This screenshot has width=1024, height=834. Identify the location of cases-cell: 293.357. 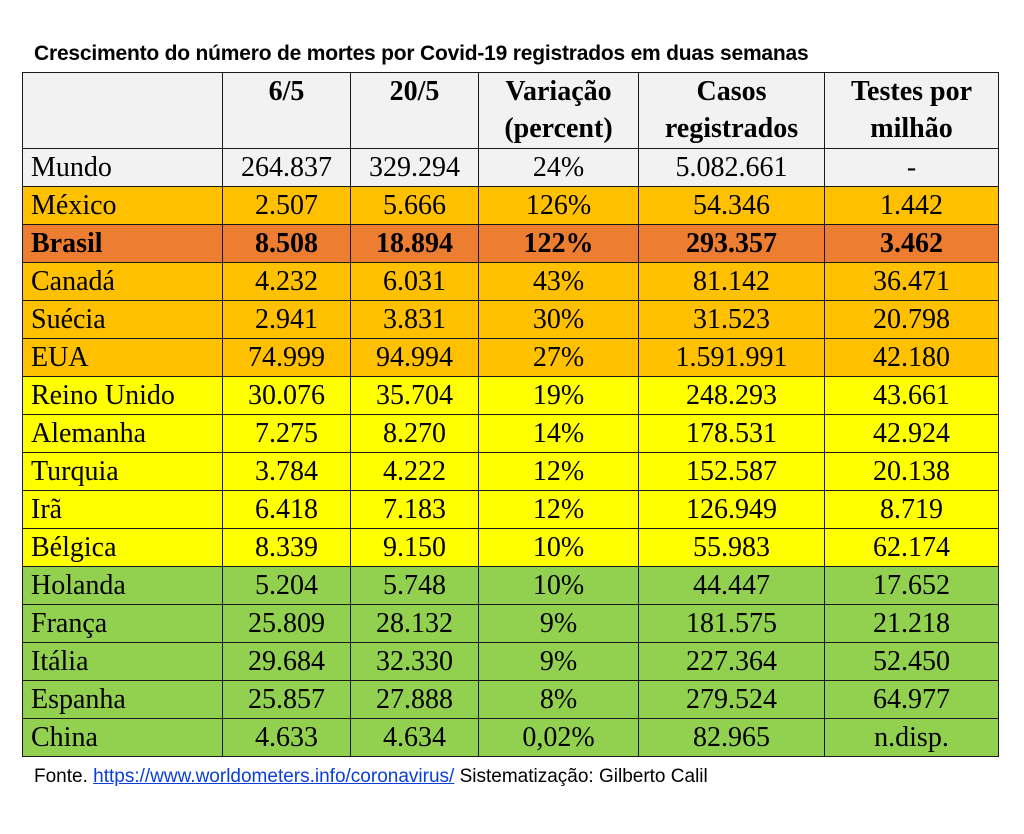
(731, 243).